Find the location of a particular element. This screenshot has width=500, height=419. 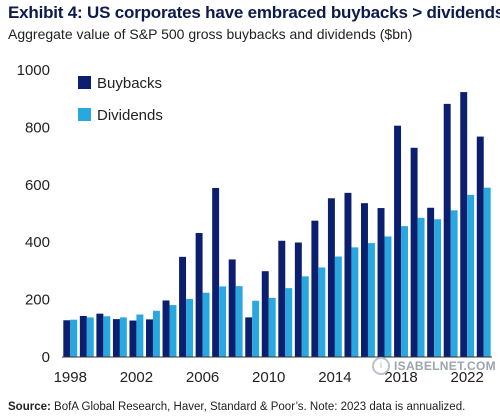

watermark: i ISABELNET.COM is located at coordinates (434, 366).